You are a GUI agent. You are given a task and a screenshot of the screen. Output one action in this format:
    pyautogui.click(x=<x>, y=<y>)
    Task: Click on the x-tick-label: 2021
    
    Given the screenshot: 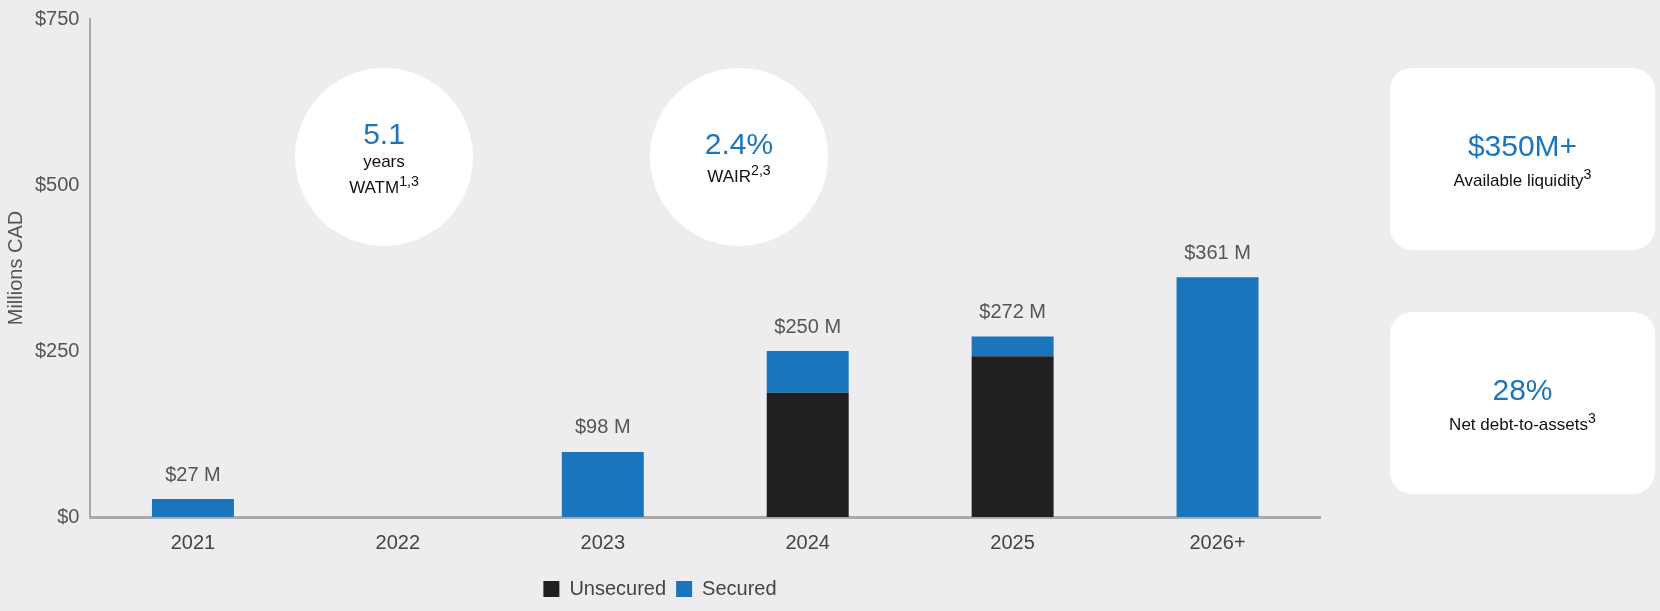 What is the action you would take?
    pyautogui.click(x=193, y=541)
    